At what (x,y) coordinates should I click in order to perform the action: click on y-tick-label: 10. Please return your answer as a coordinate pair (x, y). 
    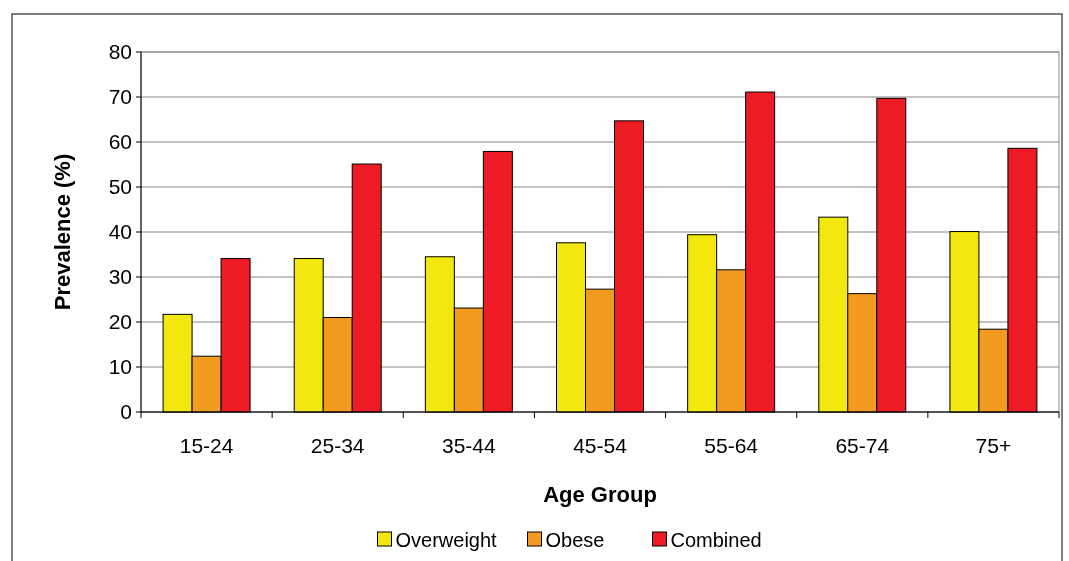
    Looking at the image, I should click on (120, 367).